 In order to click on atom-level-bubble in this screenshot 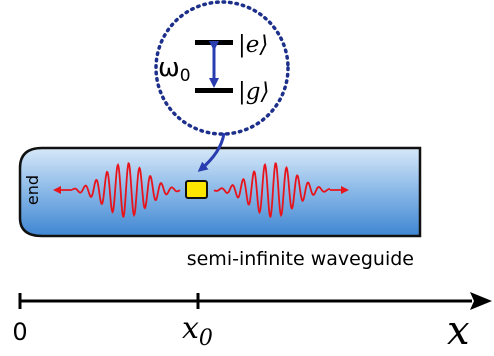, I will do `click(222, 68)`.